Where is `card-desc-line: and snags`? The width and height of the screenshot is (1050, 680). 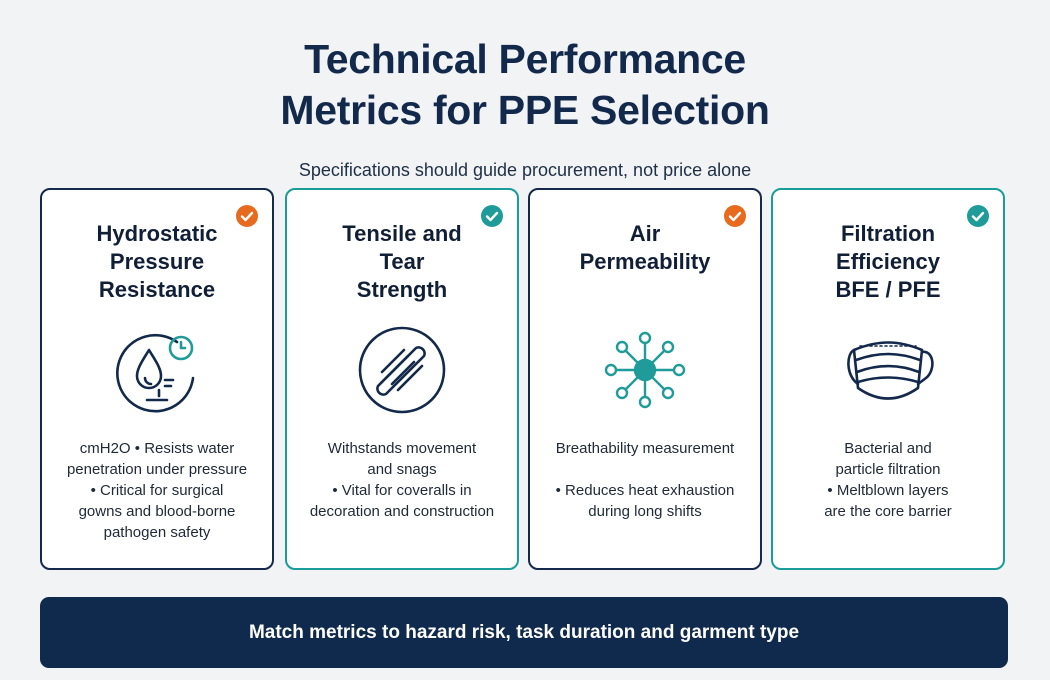 card-desc-line: and snags is located at coordinates (402, 469).